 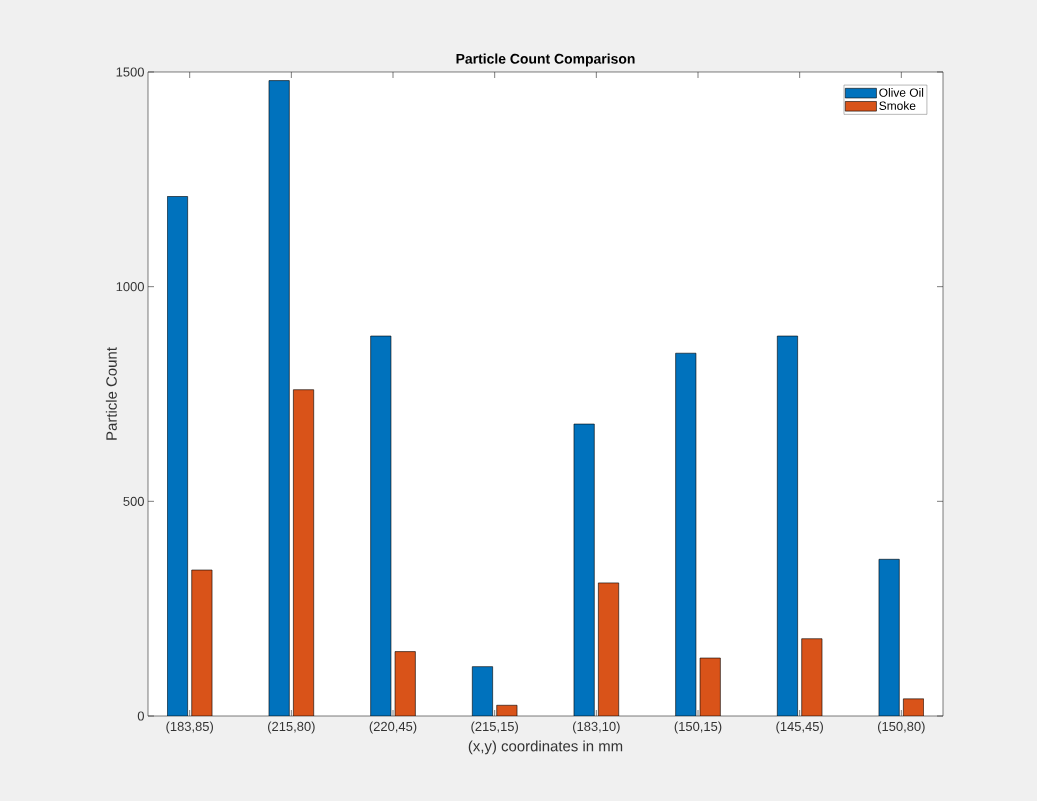 What do you see at coordinates (799, 727) in the screenshot?
I see `x-tick-label: (145,45)` at bounding box center [799, 727].